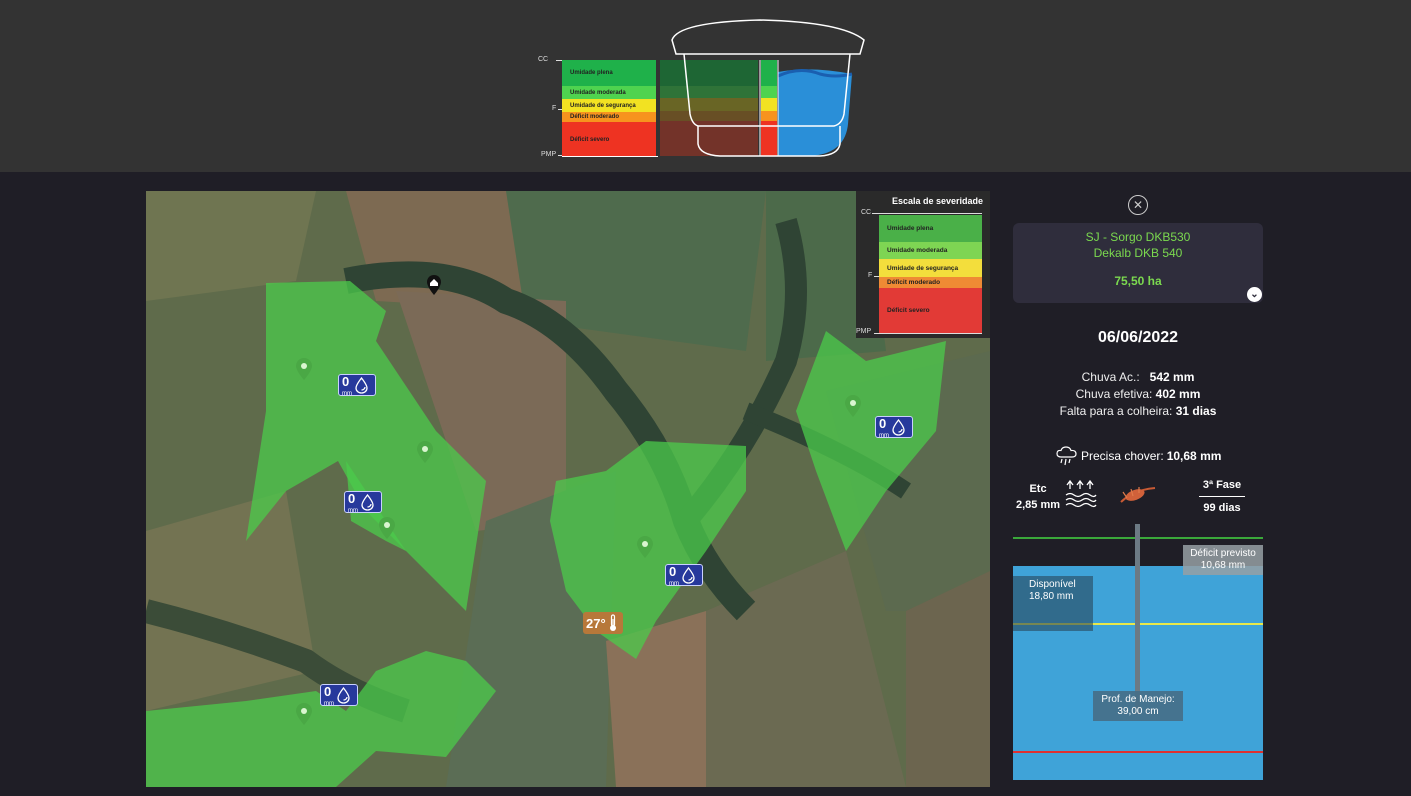  I want to click on band-deficit-severo: Déficit severo, so click(609, 139).